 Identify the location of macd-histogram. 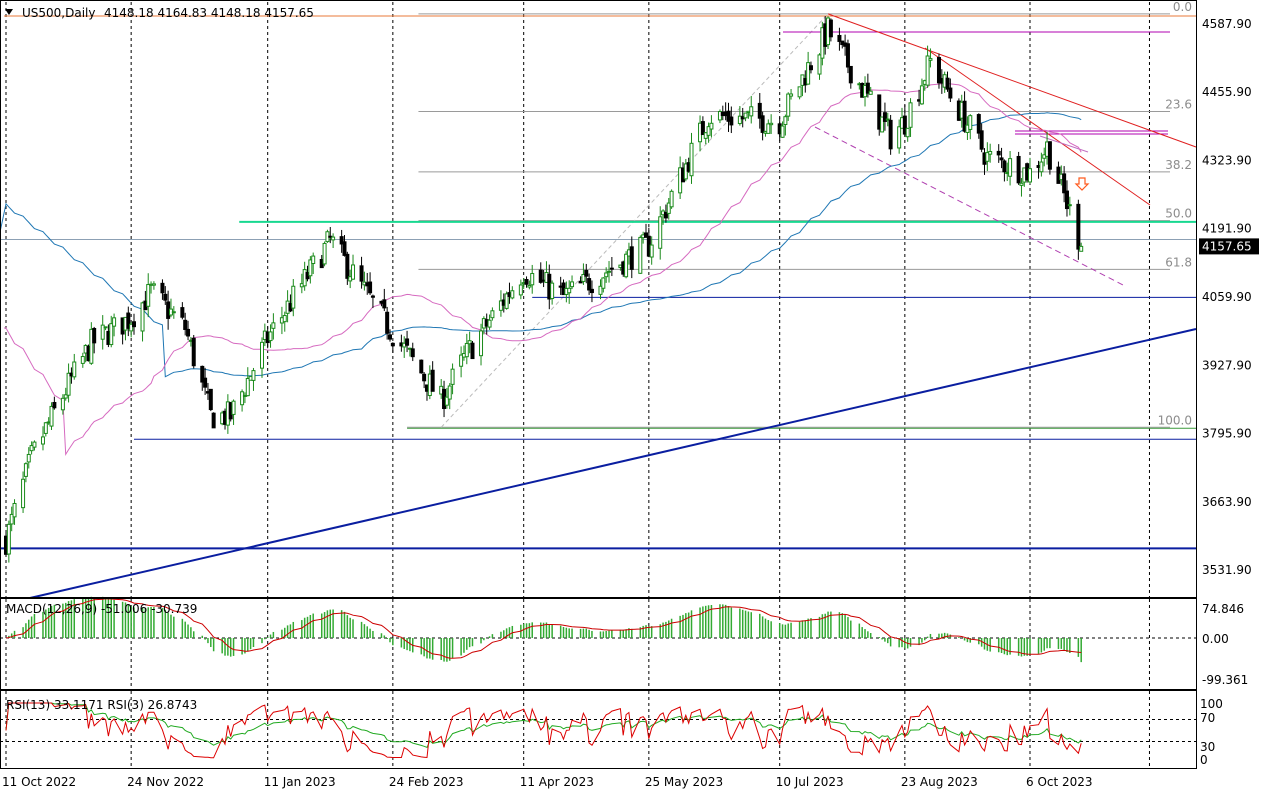
(598, 629).